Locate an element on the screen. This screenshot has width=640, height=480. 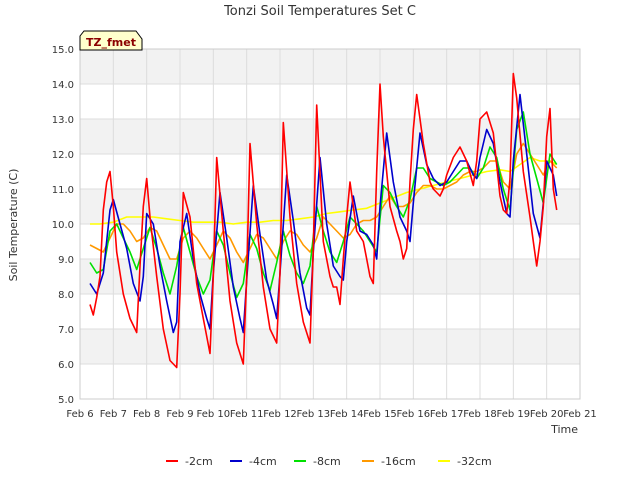
legend-entry: -8cm is located at coordinates (317, 461).